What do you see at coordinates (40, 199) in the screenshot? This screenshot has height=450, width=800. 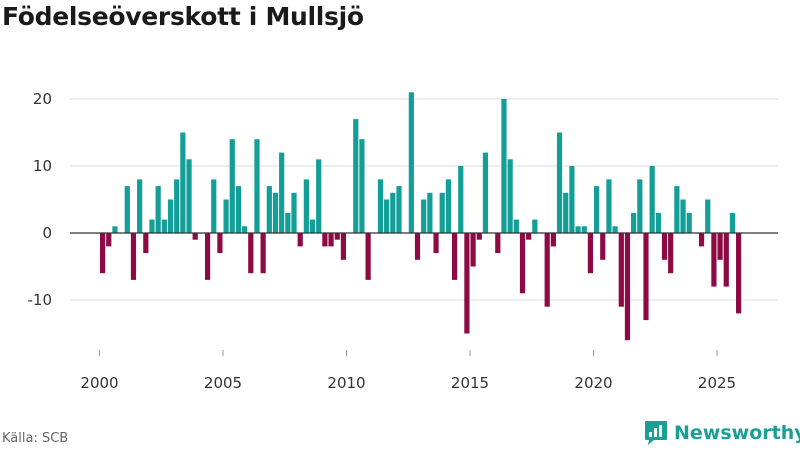 I see `y-tick-labels: -10 0 10 20` at bounding box center [40, 199].